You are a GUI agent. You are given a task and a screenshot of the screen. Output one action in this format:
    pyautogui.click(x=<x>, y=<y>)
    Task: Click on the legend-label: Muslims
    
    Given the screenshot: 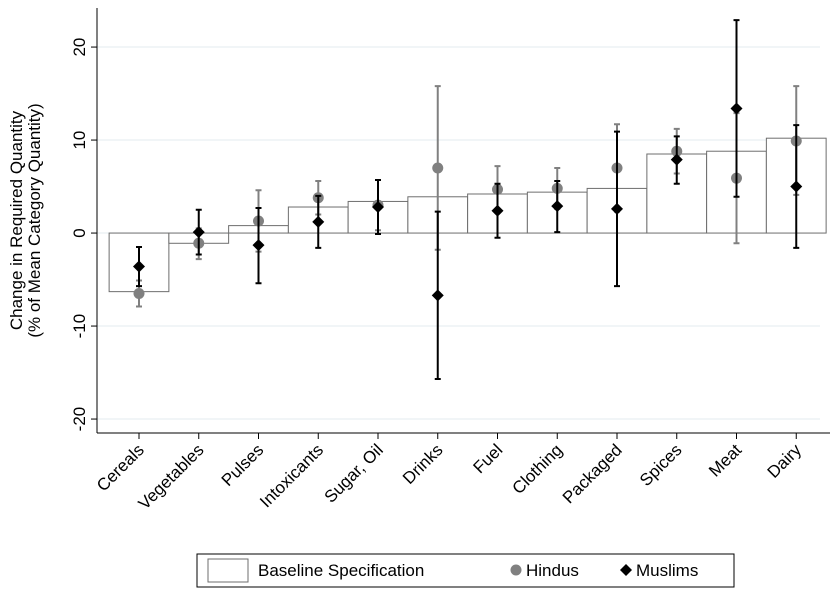 What is the action you would take?
    pyautogui.click(x=667, y=570)
    